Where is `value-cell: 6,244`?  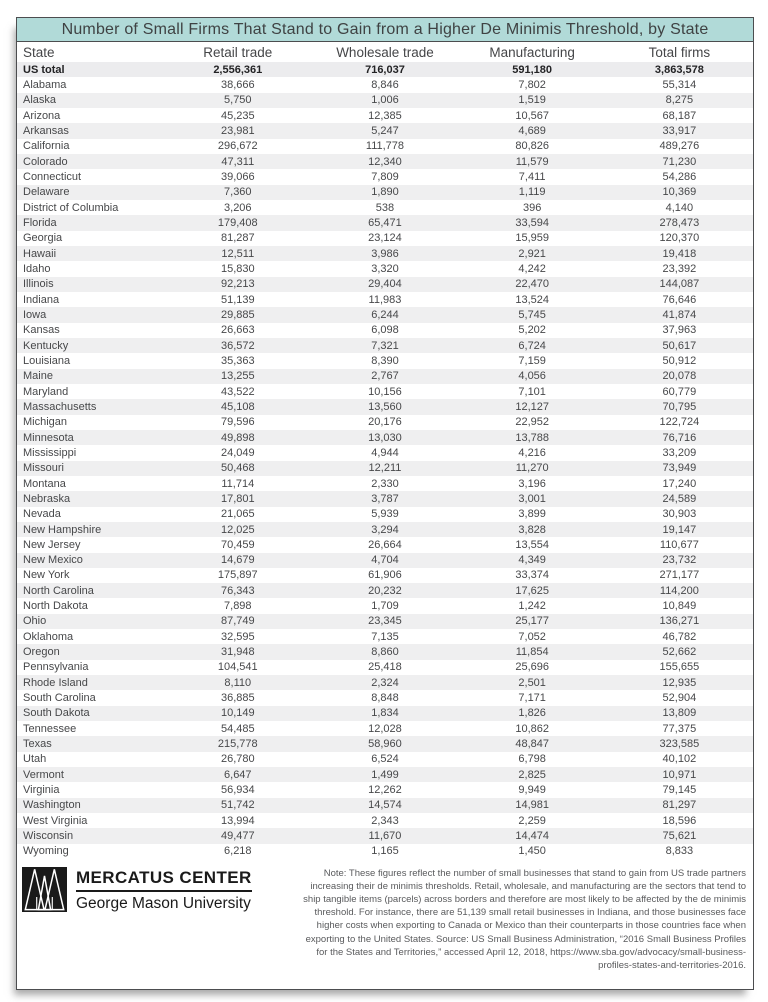 value-cell: 6,244 is located at coordinates (385, 314).